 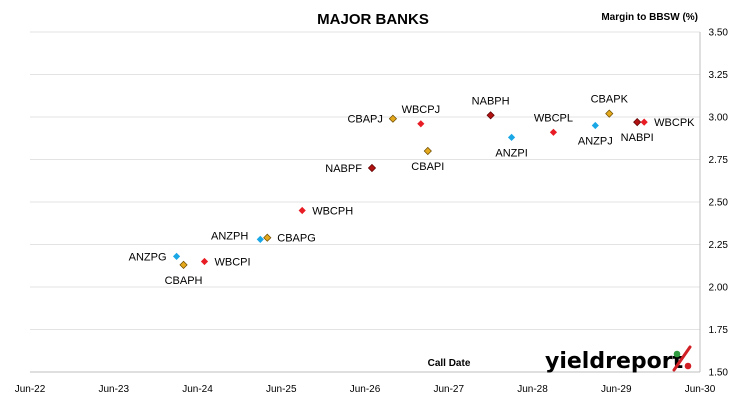 What do you see at coordinates (677, 354) in the screenshot?
I see `percent-dot-top` at bounding box center [677, 354].